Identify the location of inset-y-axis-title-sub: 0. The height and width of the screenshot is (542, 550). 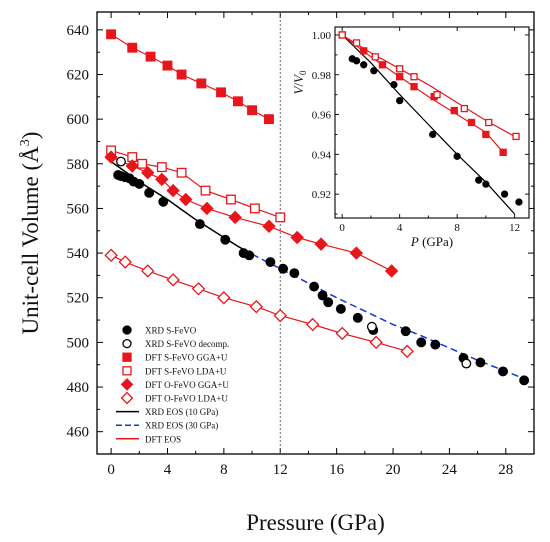
(303, 72).